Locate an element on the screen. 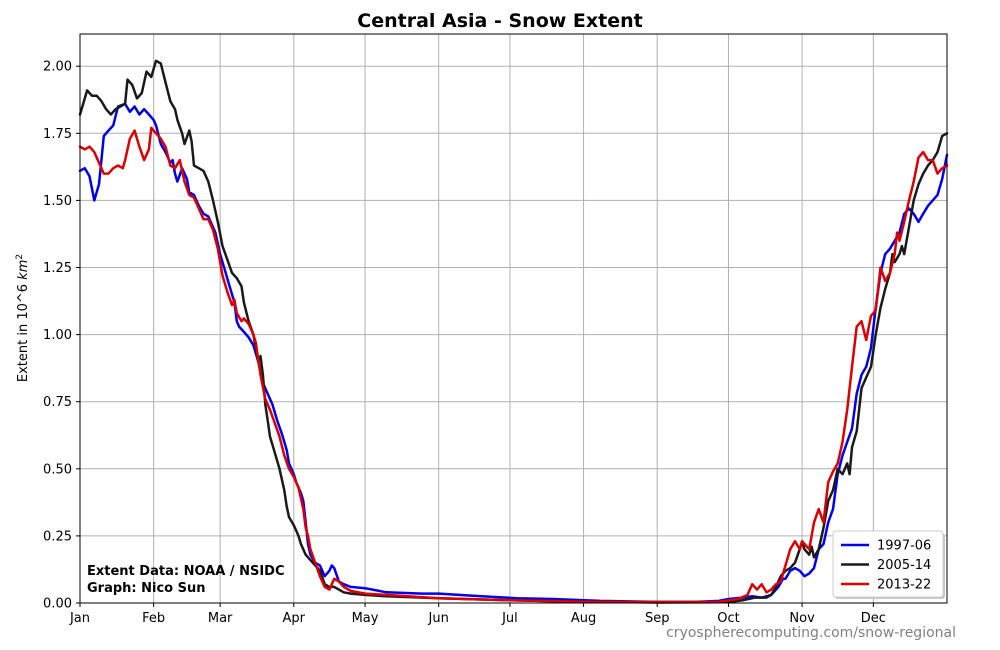 The image size is (1000, 650). y-tick-label: 2.00 is located at coordinates (57, 67).